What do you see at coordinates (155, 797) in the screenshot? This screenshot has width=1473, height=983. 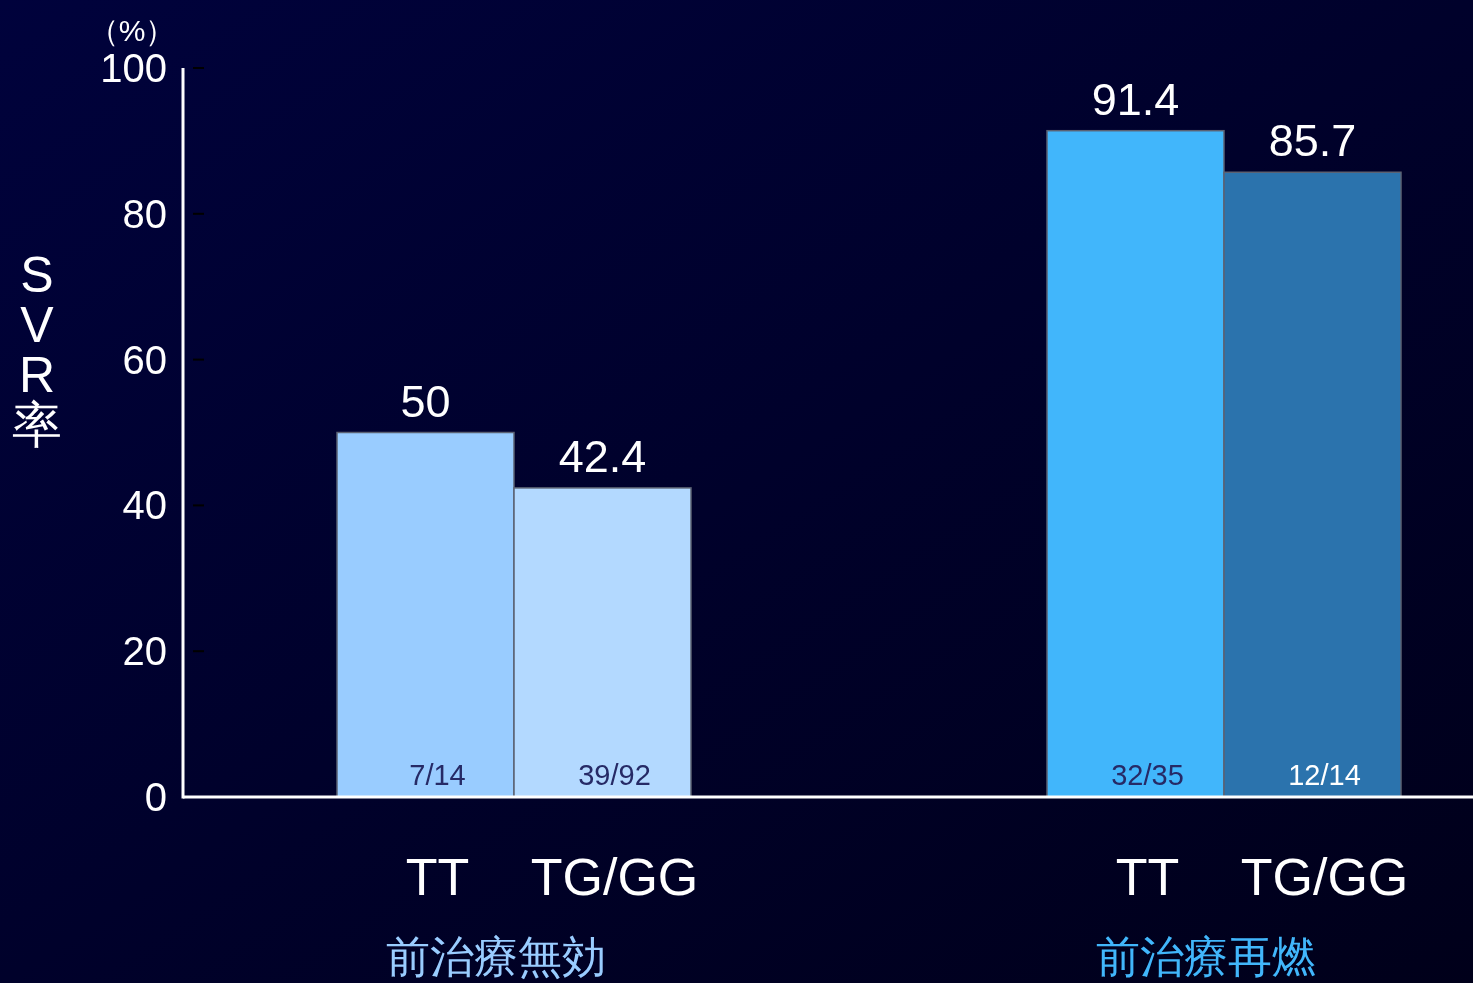 I see `y-tick-label: 0` at bounding box center [155, 797].